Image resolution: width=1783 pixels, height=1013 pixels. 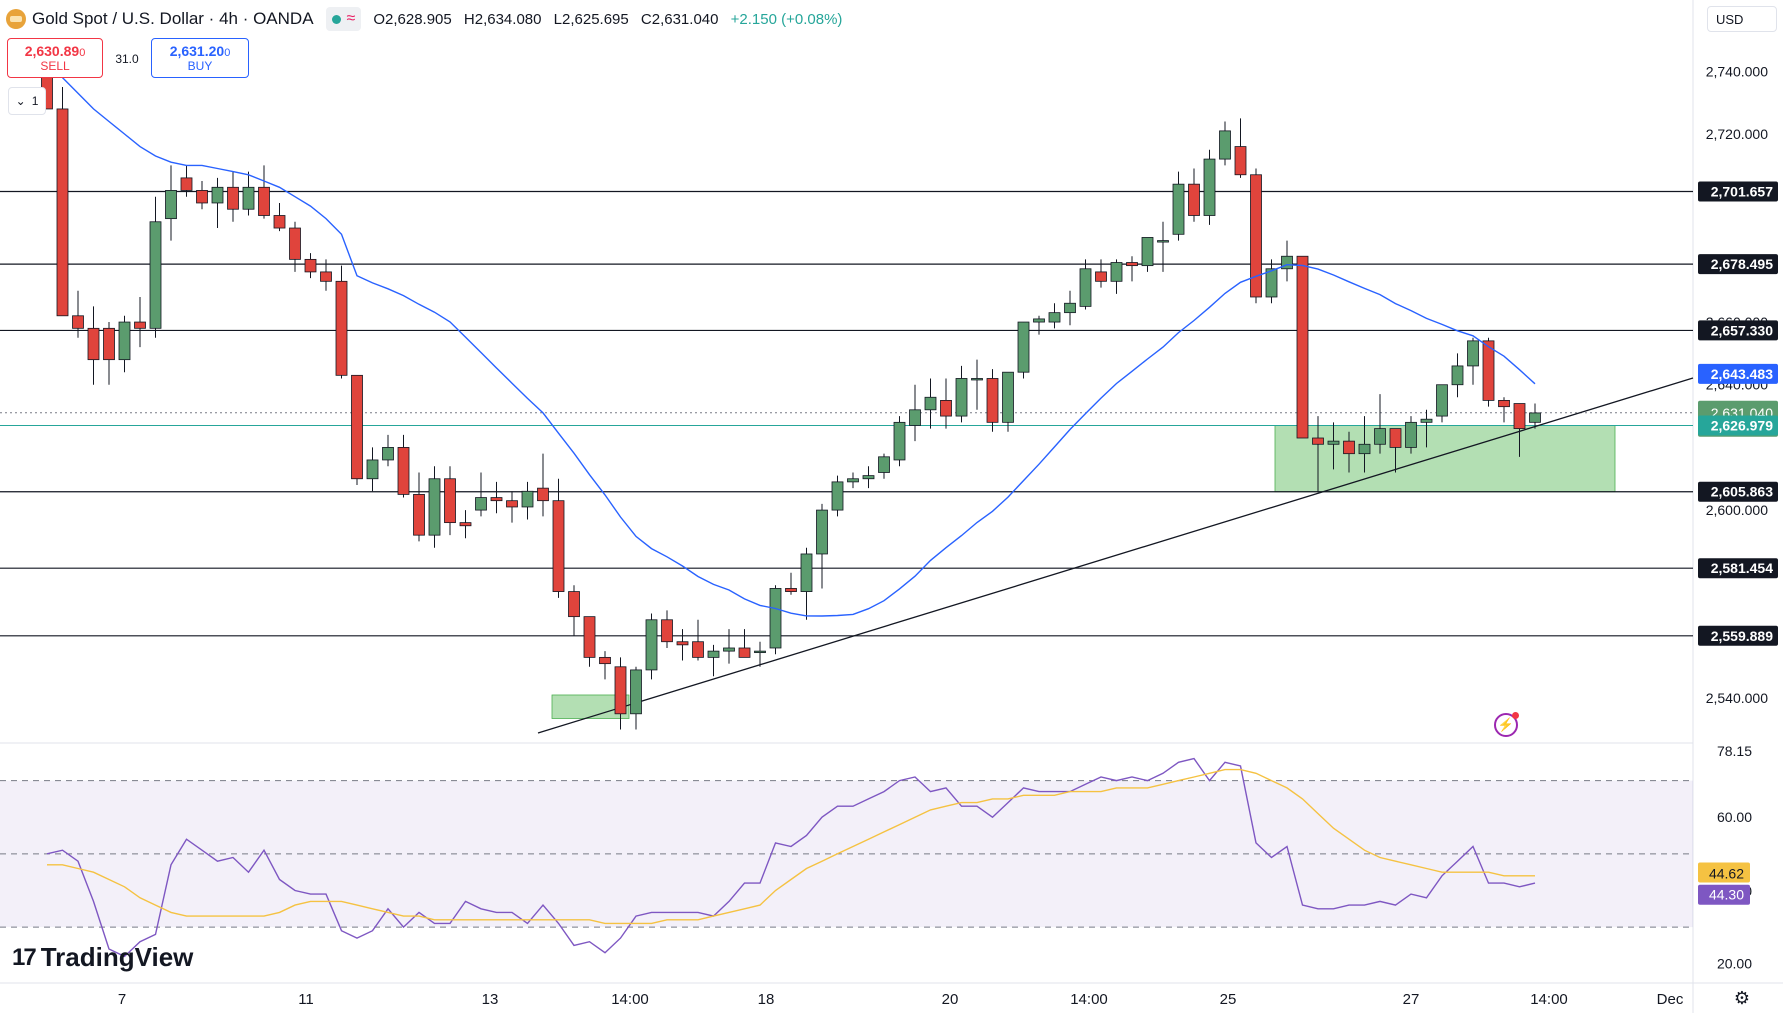 I want to click on buy-price-suffix: 0, so click(x=227, y=53).